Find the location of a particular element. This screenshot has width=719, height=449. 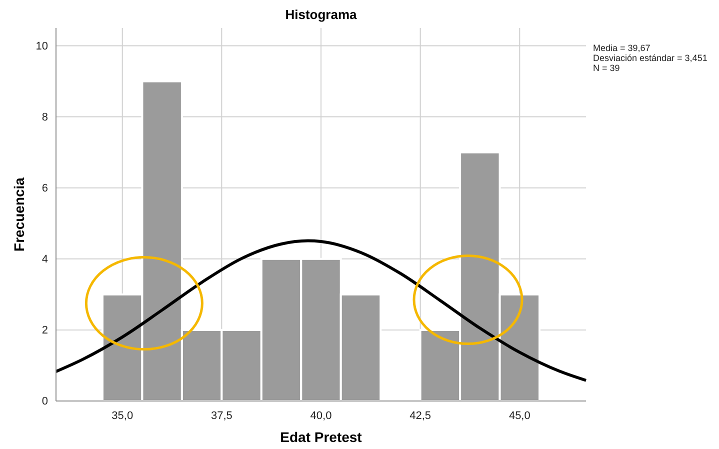

y-tick-label: 8 is located at coordinates (45, 117).